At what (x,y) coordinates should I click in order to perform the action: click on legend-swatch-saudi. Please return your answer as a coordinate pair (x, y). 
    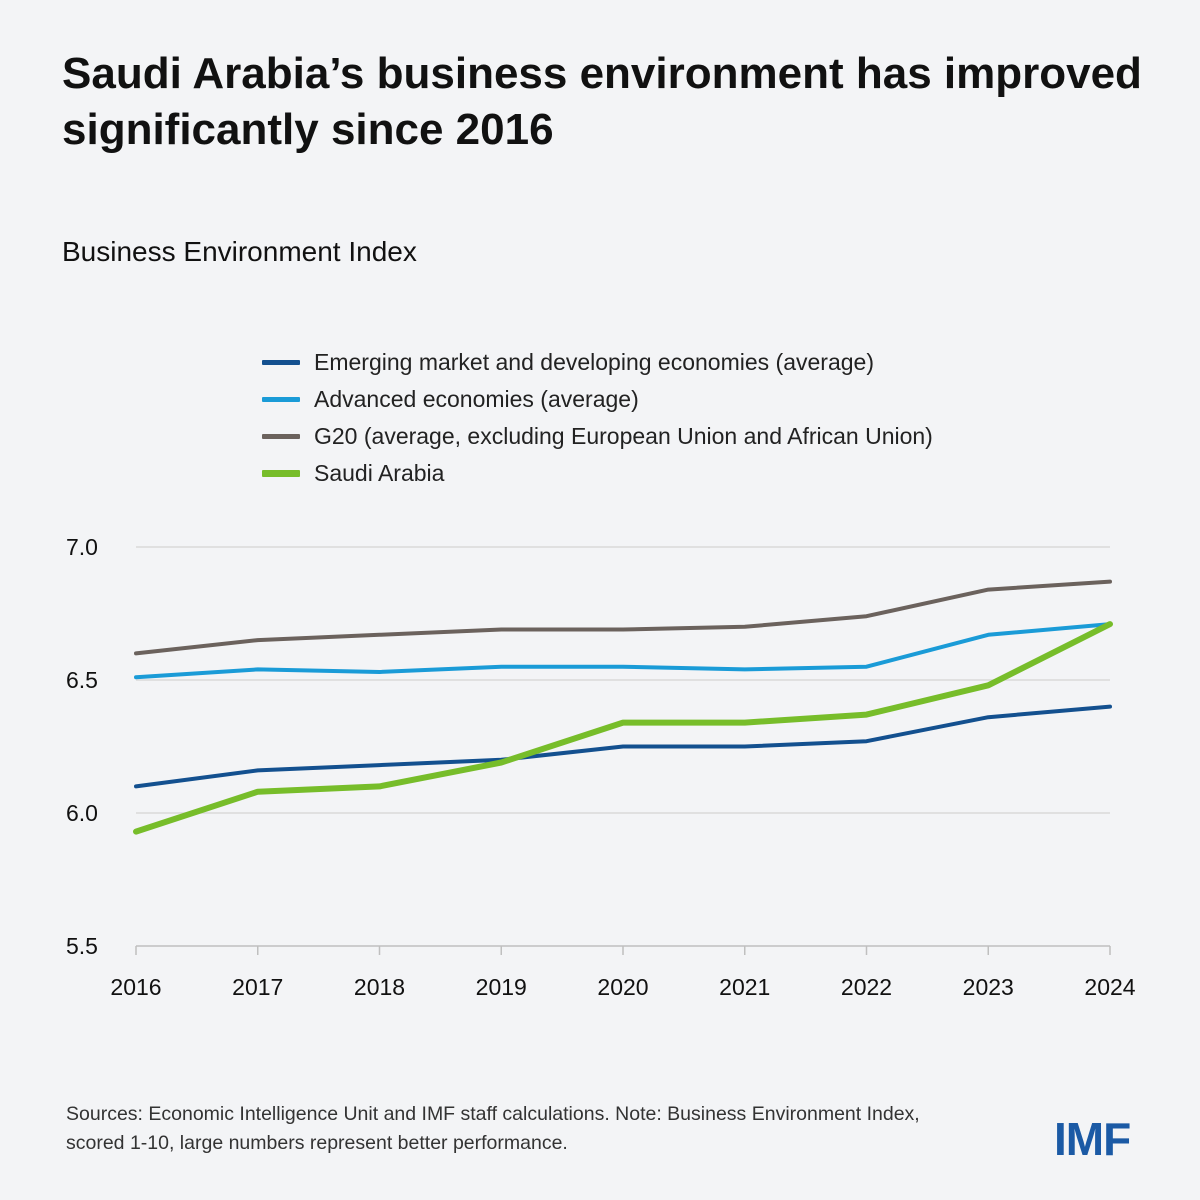
    Looking at the image, I should click on (281, 473).